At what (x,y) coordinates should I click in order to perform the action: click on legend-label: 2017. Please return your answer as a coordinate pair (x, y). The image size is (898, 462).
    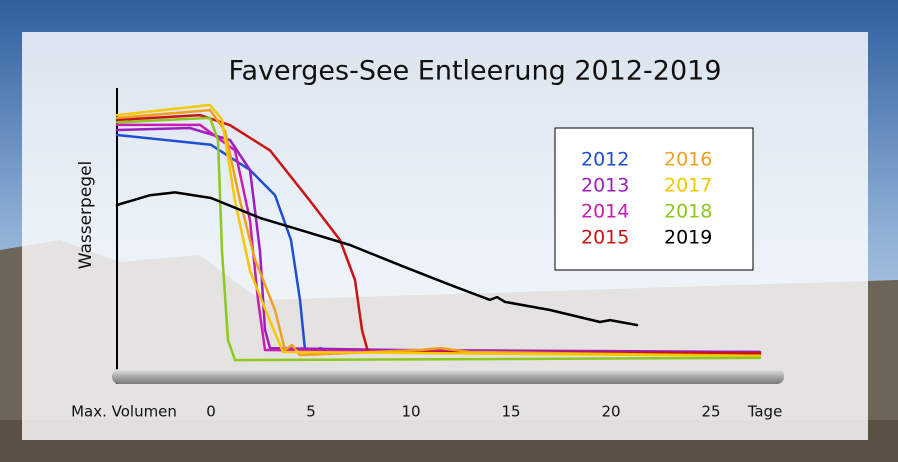
    Looking at the image, I should click on (688, 186).